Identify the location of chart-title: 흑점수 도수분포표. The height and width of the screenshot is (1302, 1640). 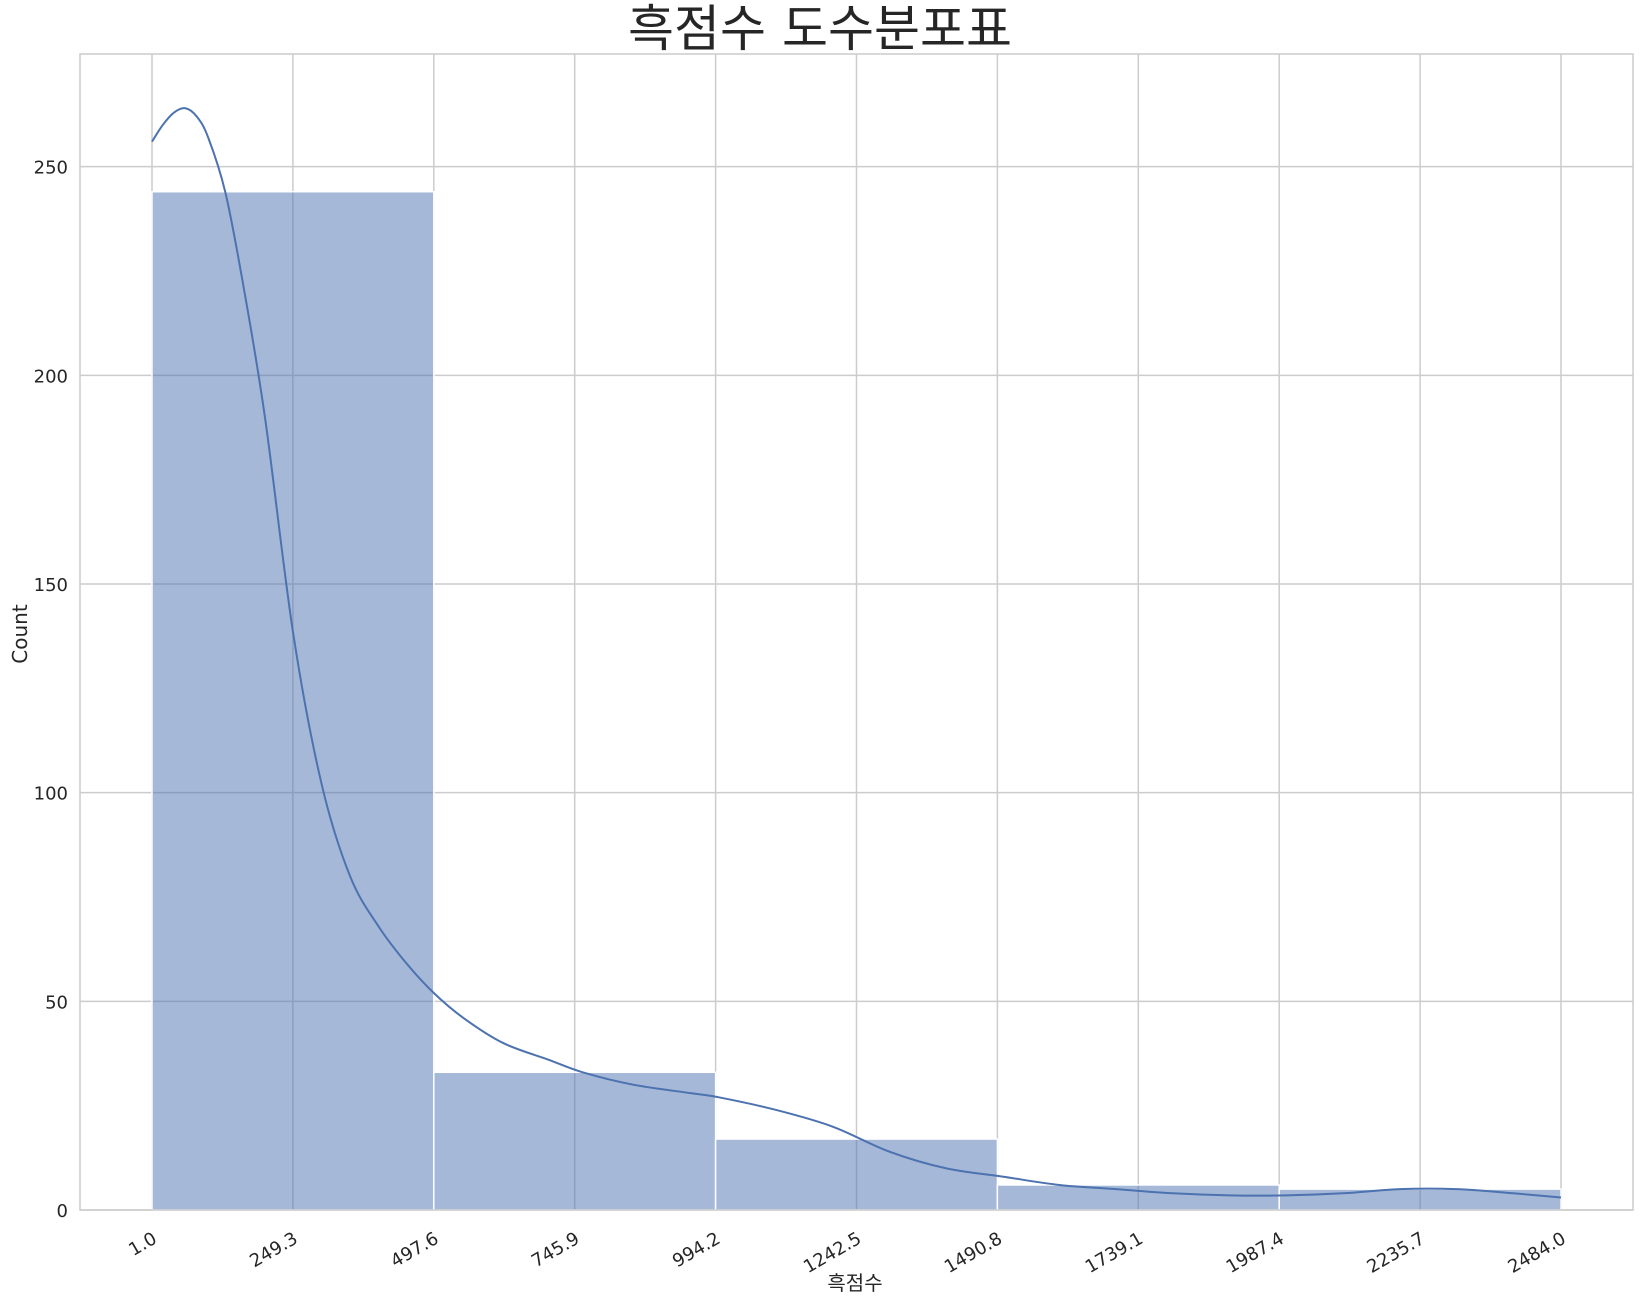
(820, 29).